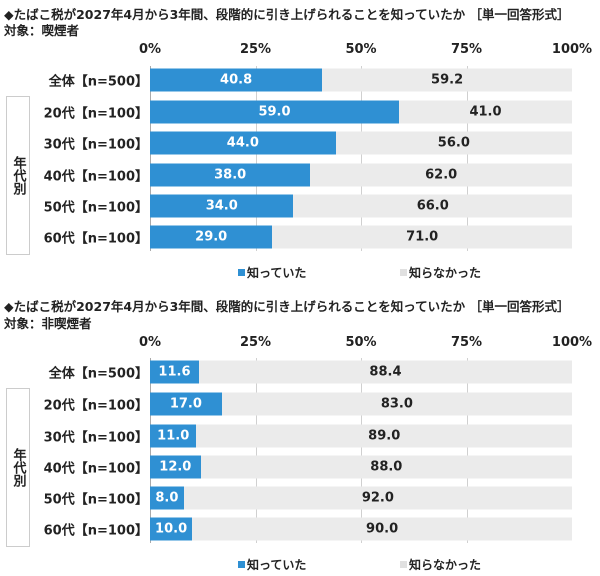 The width and height of the screenshot is (600, 576). What do you see at coordinates (48, 323) in the screenshot?
I see `chart-subtitle: 対象：非喫煙者` at bounding box center [48, 323].